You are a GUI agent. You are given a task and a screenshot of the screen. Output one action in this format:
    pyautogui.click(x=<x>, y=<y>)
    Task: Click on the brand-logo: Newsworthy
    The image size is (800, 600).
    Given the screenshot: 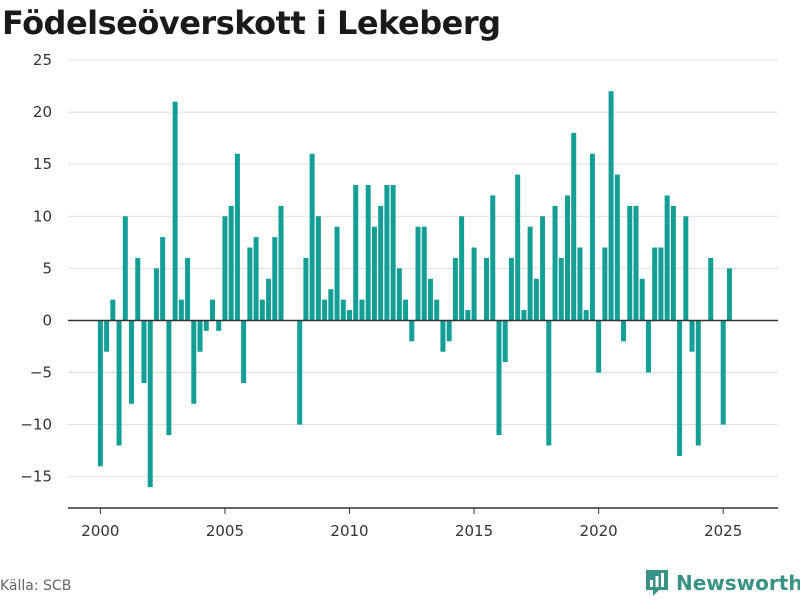 What is the action you would take?
    pyautogui.click(x=722, y=583)
    